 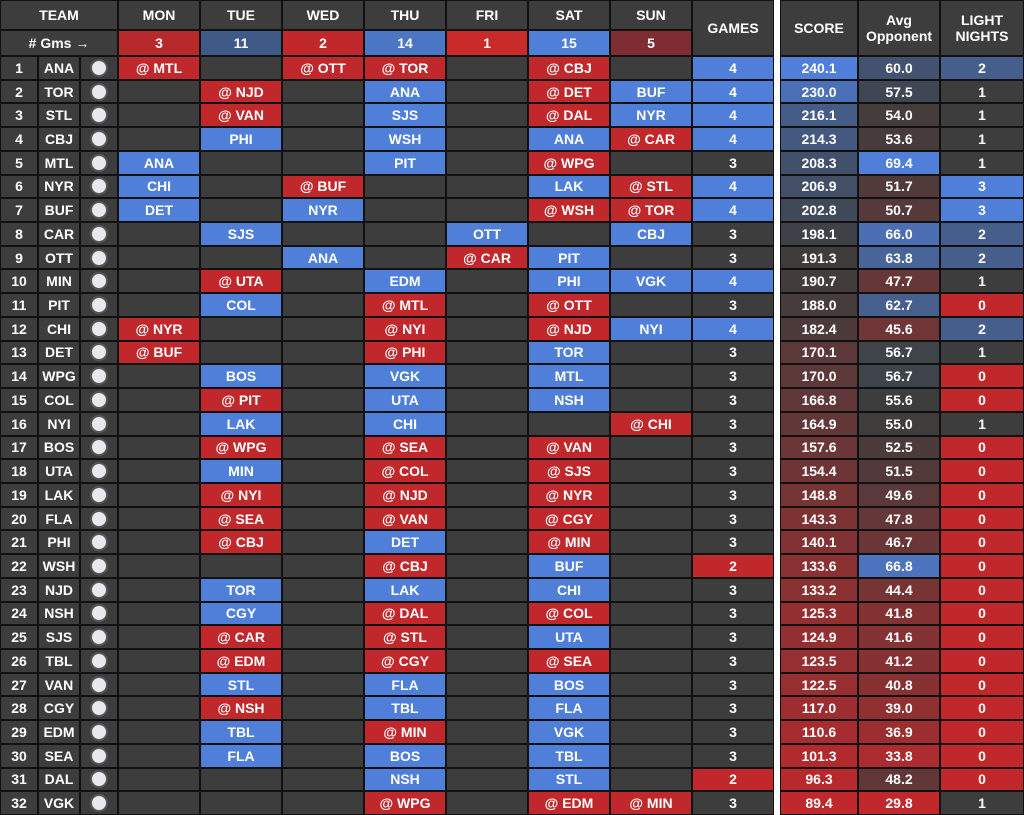 I want to click on team: COL, so click(x=59, y=400).